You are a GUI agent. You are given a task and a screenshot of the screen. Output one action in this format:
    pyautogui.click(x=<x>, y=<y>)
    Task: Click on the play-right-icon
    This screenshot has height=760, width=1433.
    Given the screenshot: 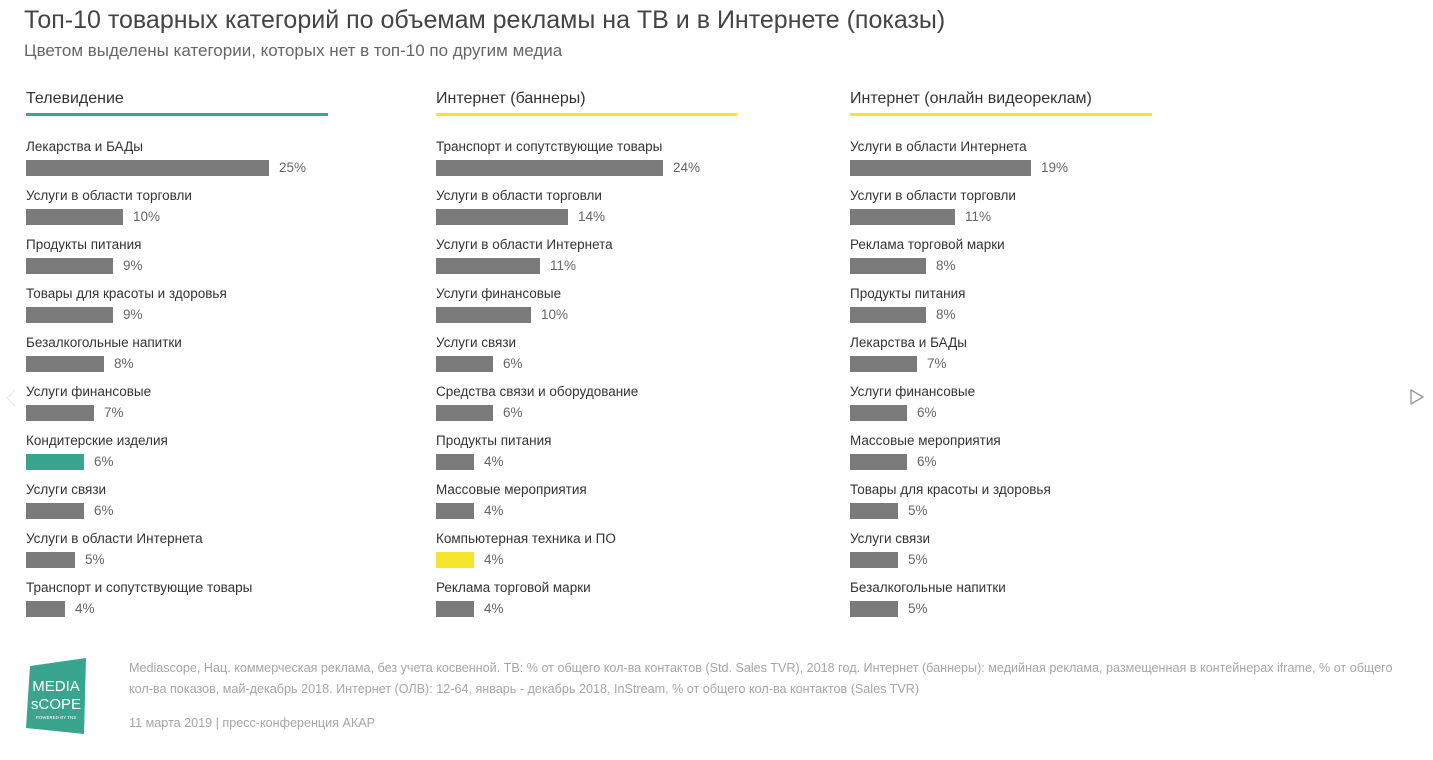 What is the action you would take?
    pyautogui.click(x=1417, y=397)
    